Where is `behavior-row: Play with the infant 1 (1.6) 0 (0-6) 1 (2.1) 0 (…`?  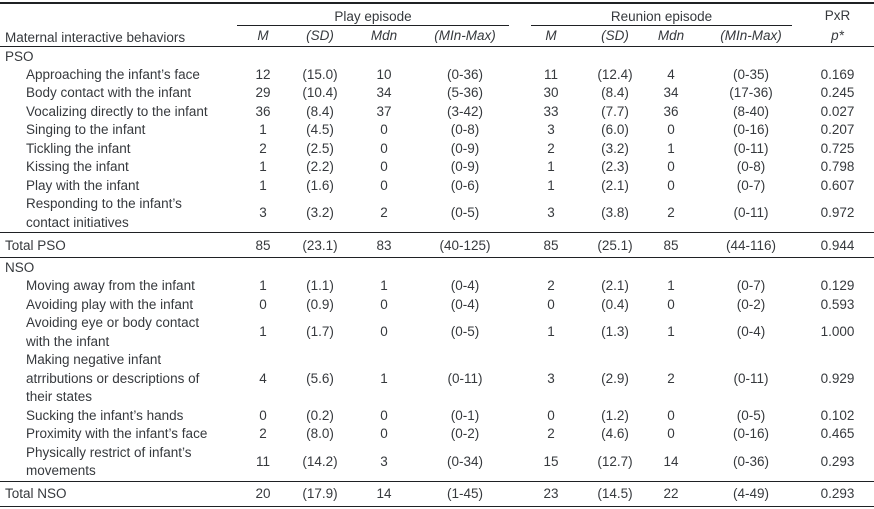 behavior-row: Play with the infant 1 (1.6) 0 (0-6) 1 (2.1) 0 (… is located at coordinates (437, 186).